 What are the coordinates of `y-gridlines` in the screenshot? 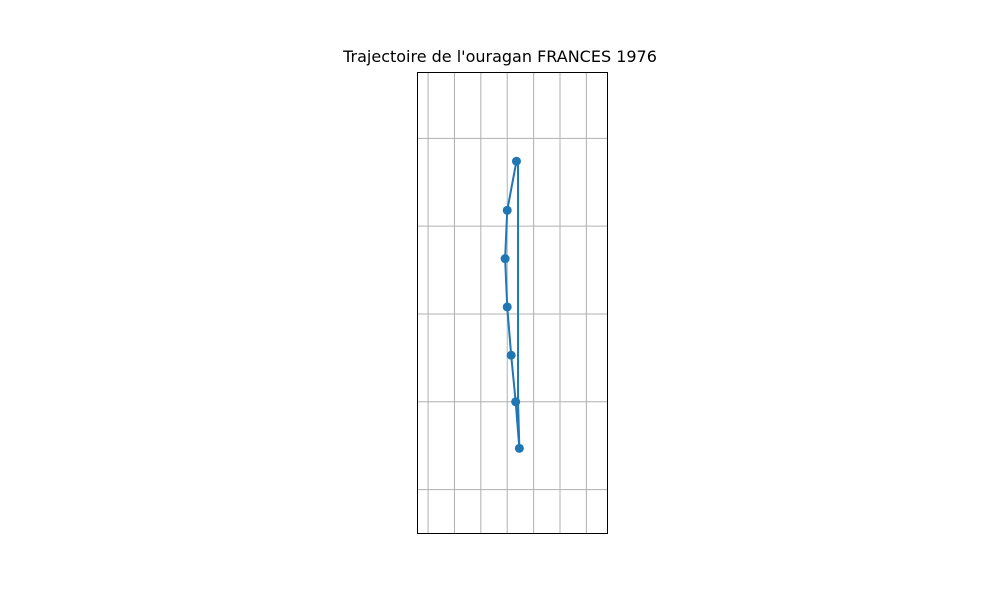 It's located at (512, 314).